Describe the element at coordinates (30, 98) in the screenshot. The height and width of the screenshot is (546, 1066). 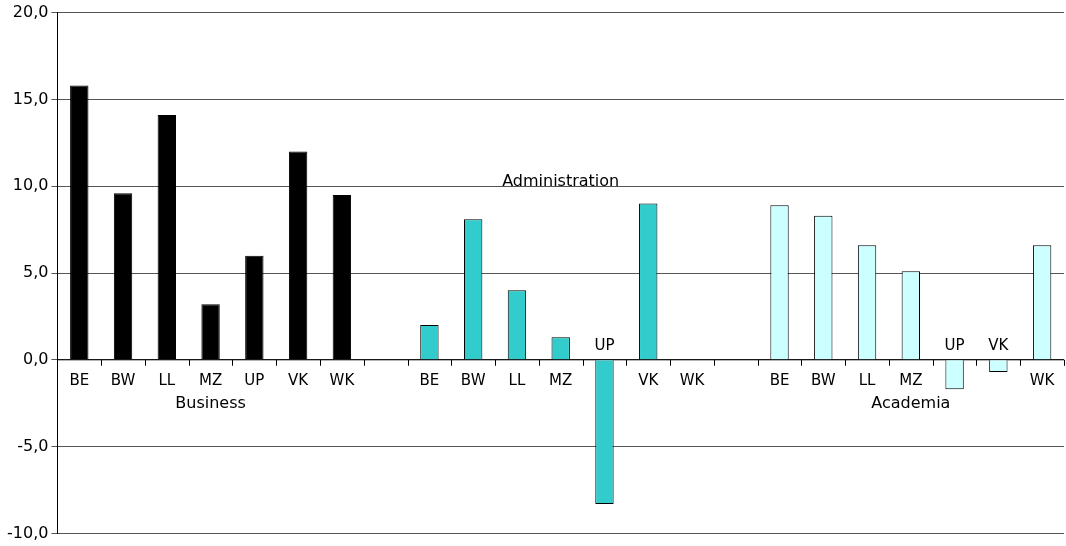
I see `y-tick-label: 15,0` at that location.